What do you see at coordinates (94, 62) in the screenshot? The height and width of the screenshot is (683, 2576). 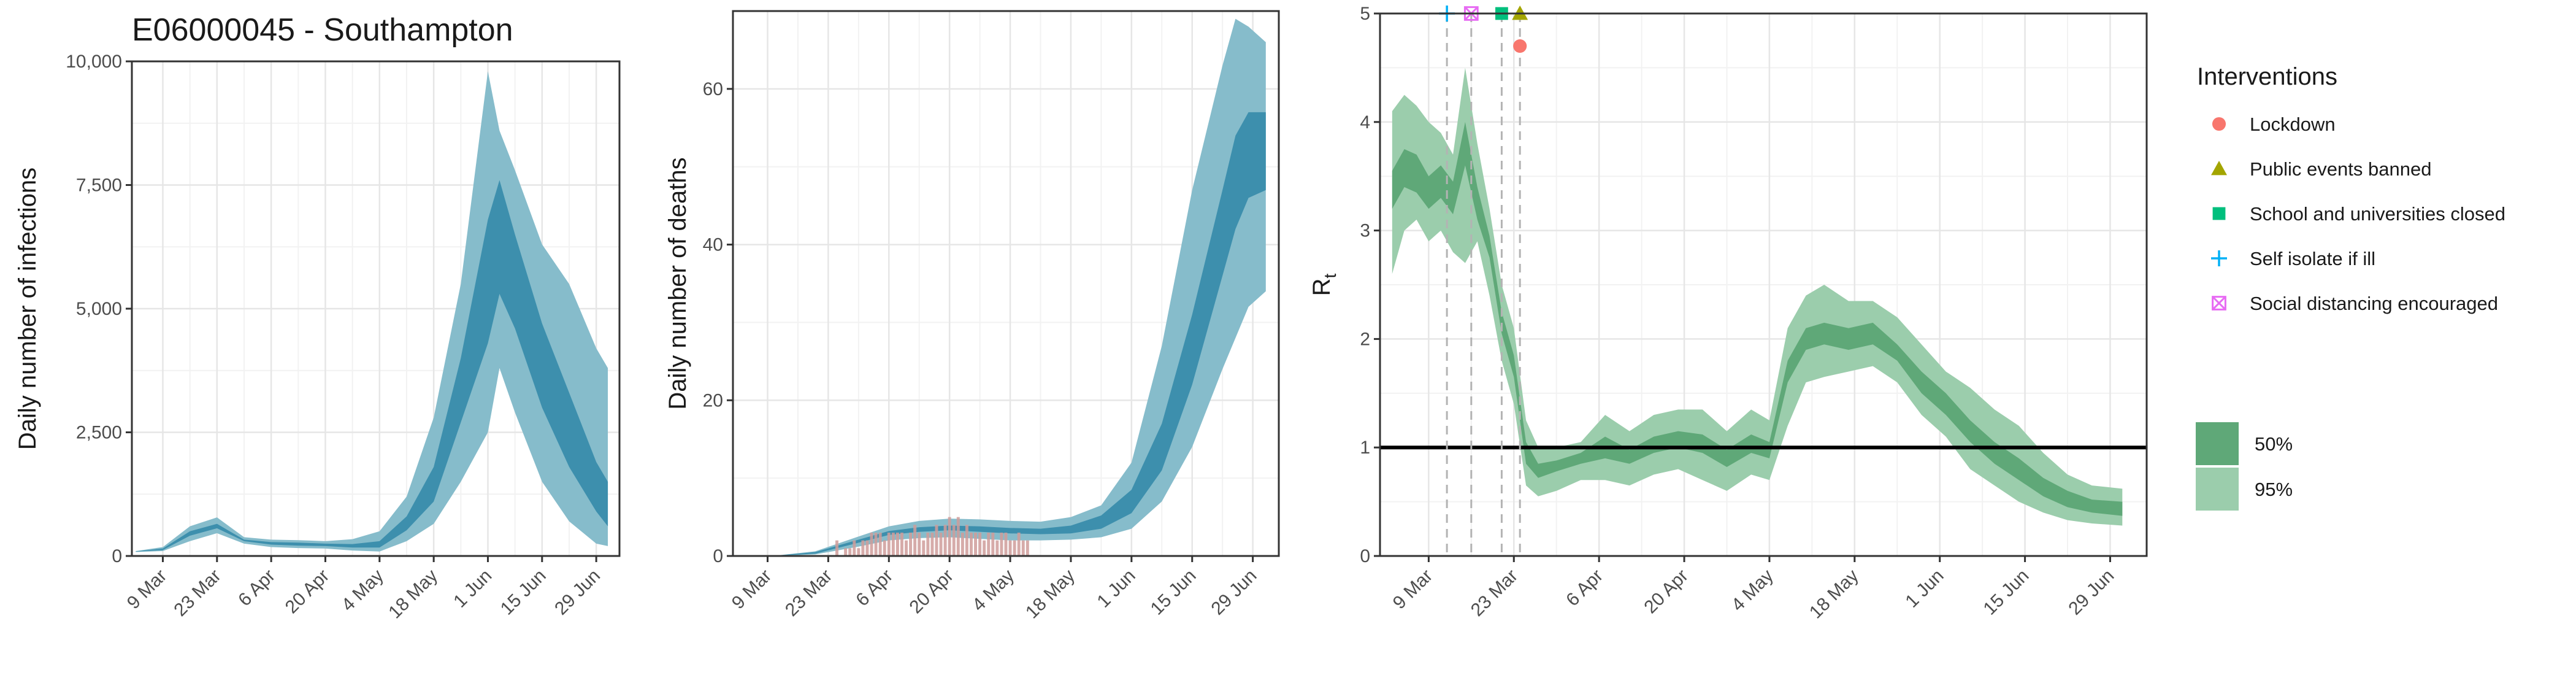 I see `infections-y-tick-label: 10,000` at bounding box center [94, 62].